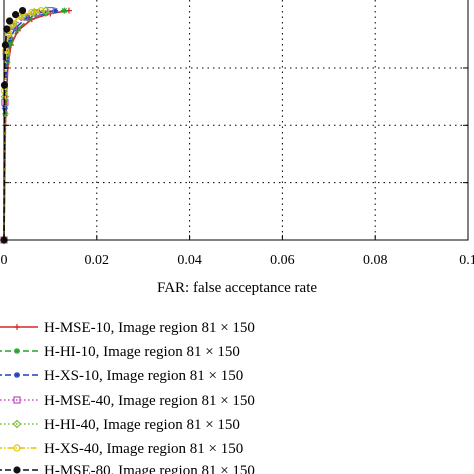 The height and width of the screenshot is (474, 474). I want to click on x-tick-label: 0.06, so click(282, 260).